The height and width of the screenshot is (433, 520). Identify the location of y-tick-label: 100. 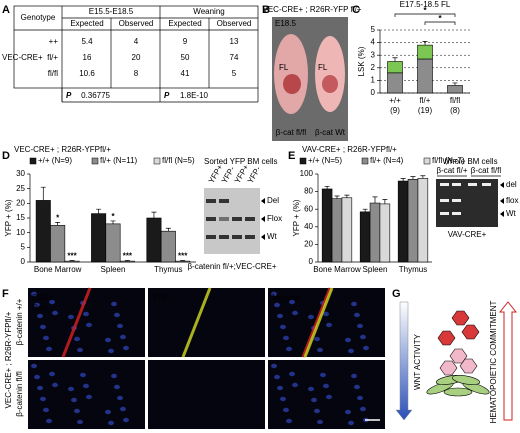
(307, 173).